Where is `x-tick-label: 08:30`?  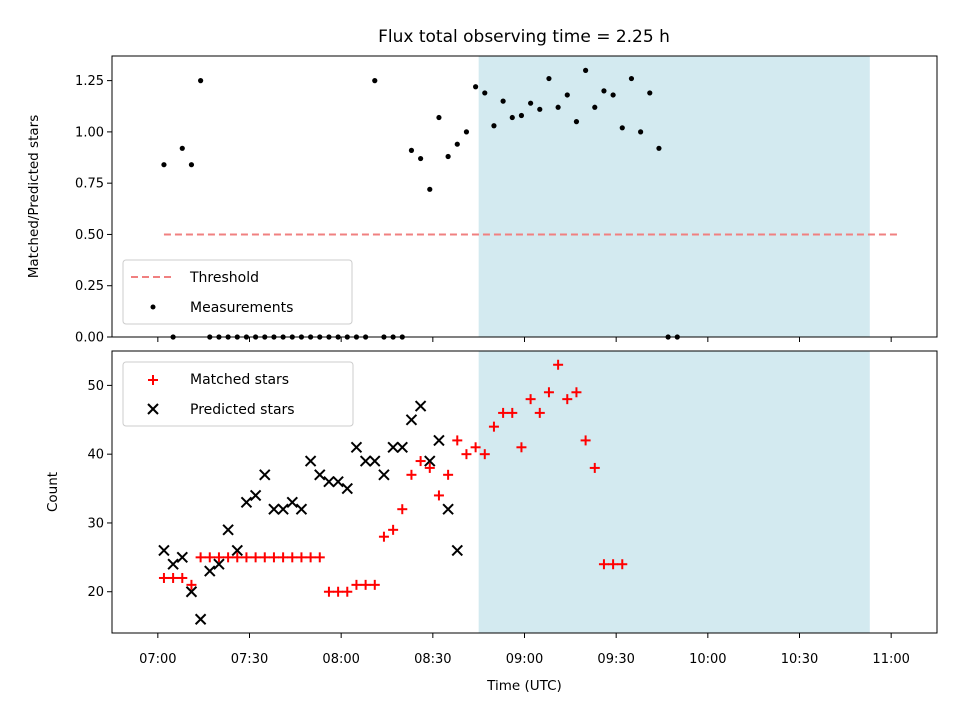
x-tick-label: 08:30 is located at coordinates (432, 659).